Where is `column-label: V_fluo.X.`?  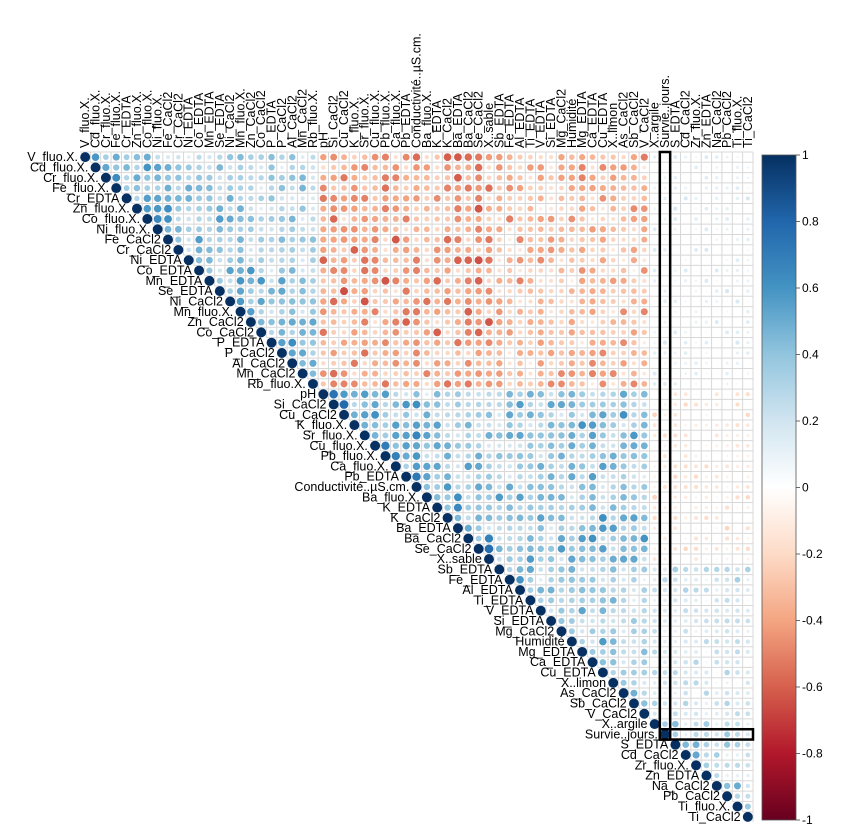
column-label: V_fluo.X. is located at coordinates (85, 122).